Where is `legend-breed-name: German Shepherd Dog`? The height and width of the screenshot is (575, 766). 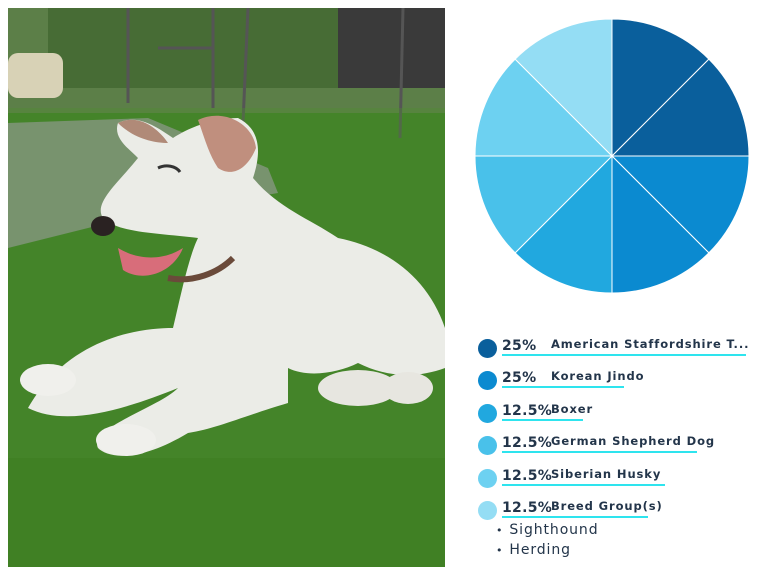
legend-breed-name: German Shepherd Dog is located at coordinates (633, 441).